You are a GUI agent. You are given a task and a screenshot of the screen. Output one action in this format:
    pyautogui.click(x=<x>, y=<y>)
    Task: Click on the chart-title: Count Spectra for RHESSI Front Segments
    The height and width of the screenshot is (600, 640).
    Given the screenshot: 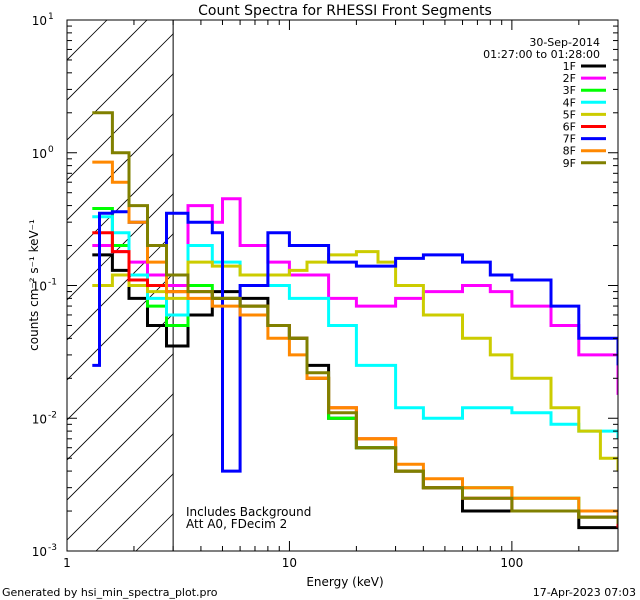 What is the action you would take?
    pyautogui.click(x=345, y=11)
    